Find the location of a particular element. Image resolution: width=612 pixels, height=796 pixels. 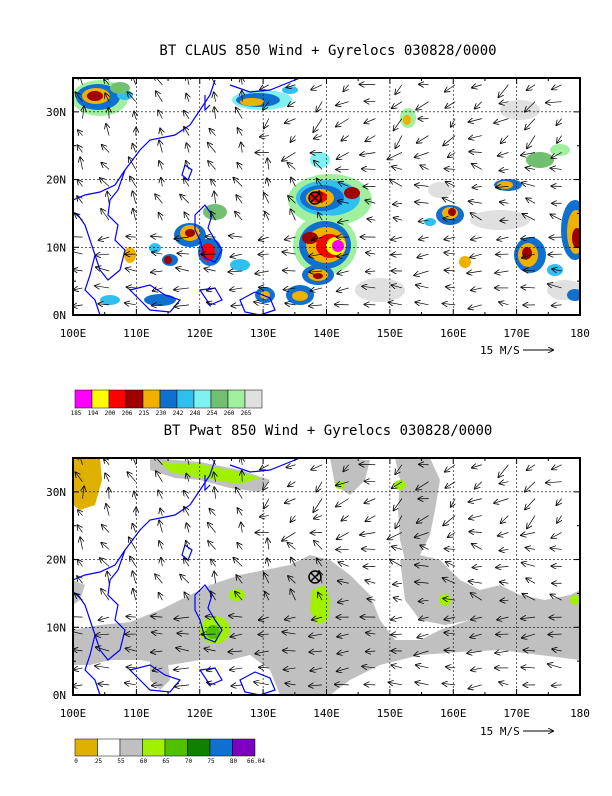

latitude-label: 10N is located at coordinates (56, 627).